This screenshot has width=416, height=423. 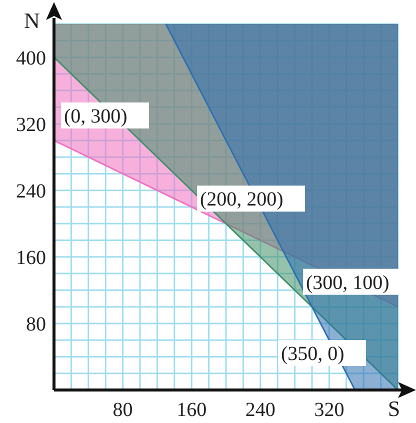 What do you see at coordinates (31, 191) in the screenshot?
I see `y-tick-label: 240` at bounding box center [31, 191].